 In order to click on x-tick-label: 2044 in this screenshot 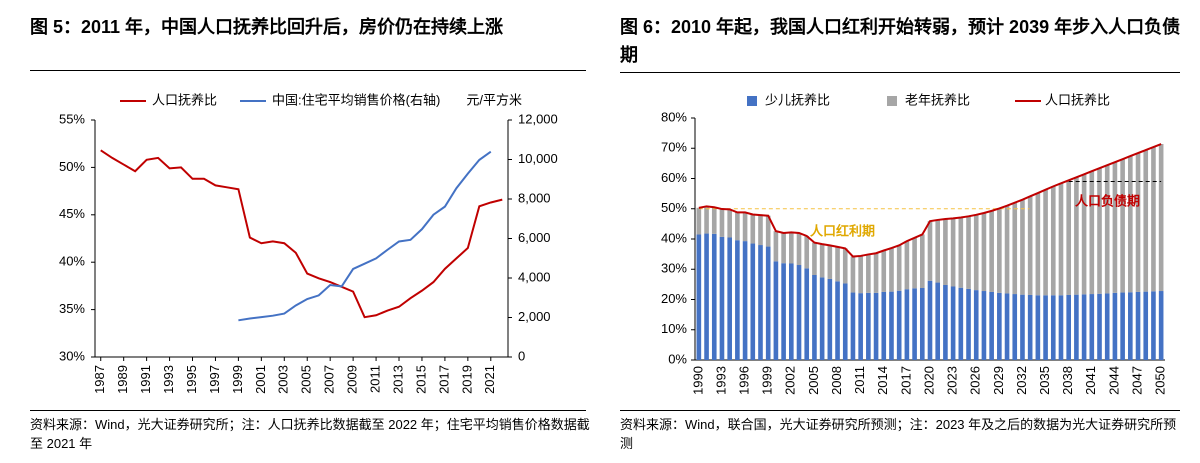, I will do `click(1113, 380)`.